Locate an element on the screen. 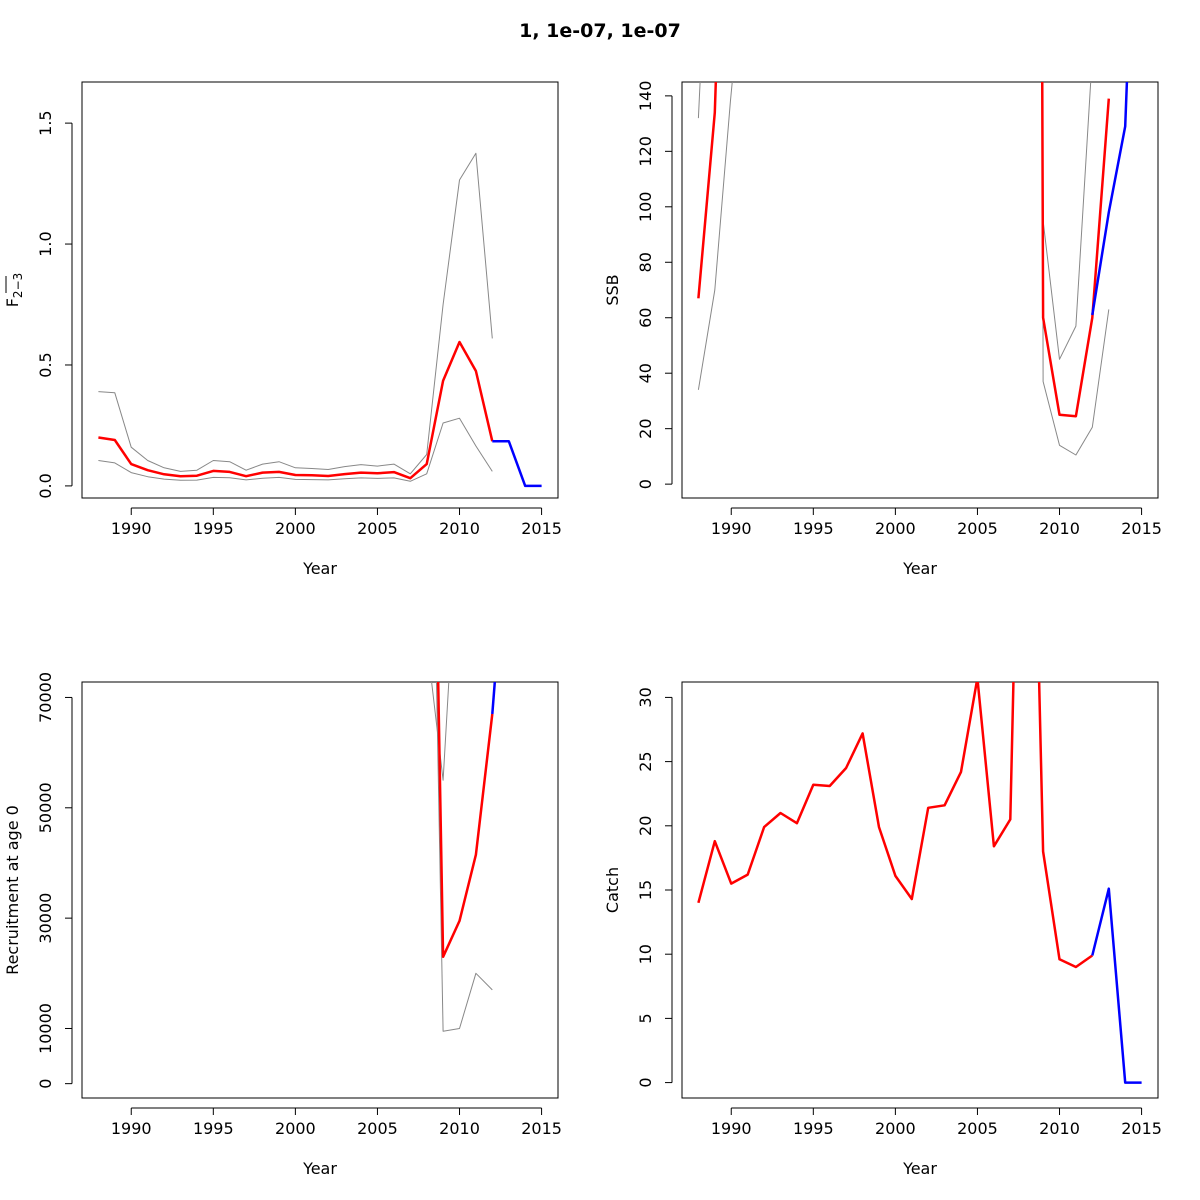 The height and width of the screenshot is (1200, 1200). y-tick-label: 25 is located at coordinates (645, 761).